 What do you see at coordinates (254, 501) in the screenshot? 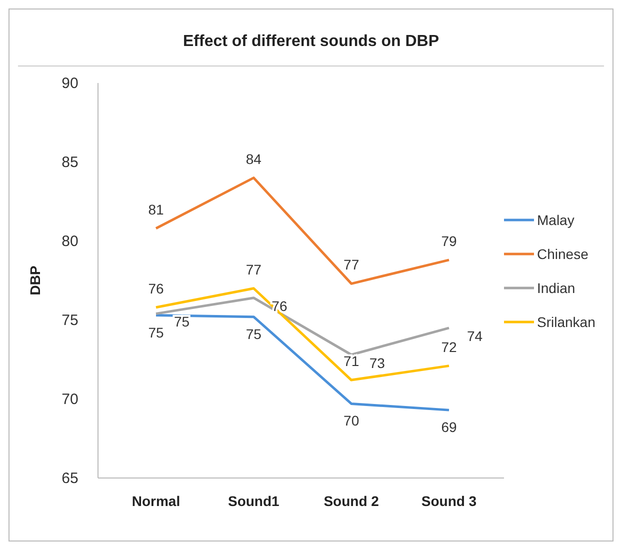
I see `x-tick-label: Sound1` at bounding box center [254, 501].